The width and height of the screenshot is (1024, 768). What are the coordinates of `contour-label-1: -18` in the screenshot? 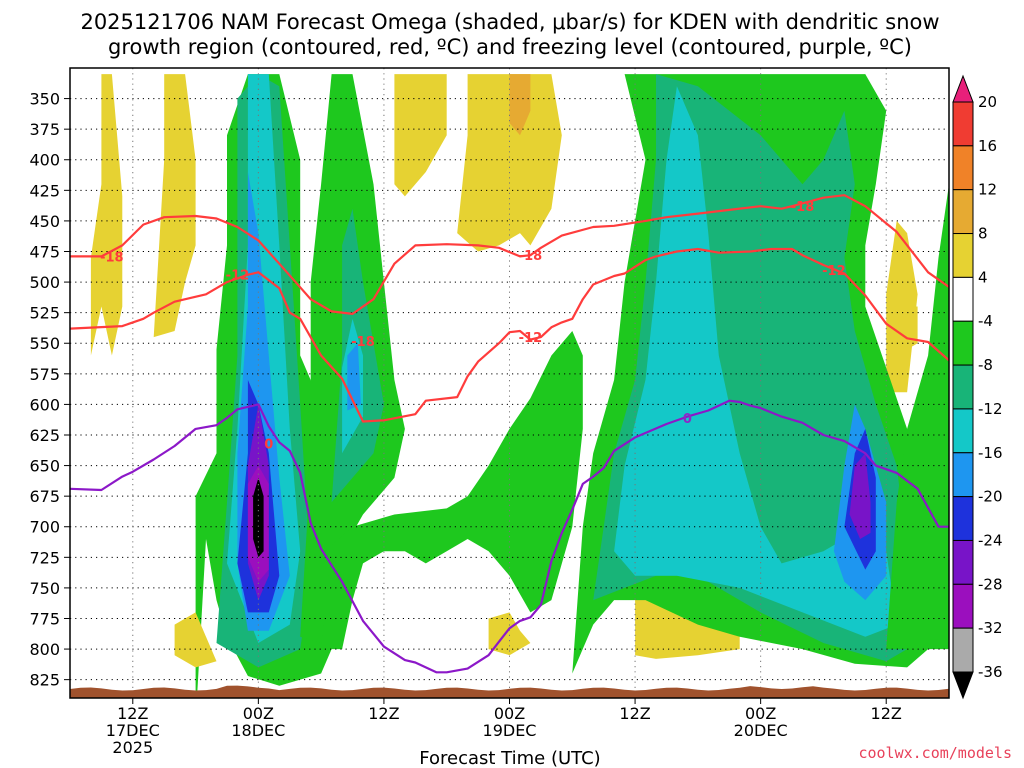 It's located at (363, 342).